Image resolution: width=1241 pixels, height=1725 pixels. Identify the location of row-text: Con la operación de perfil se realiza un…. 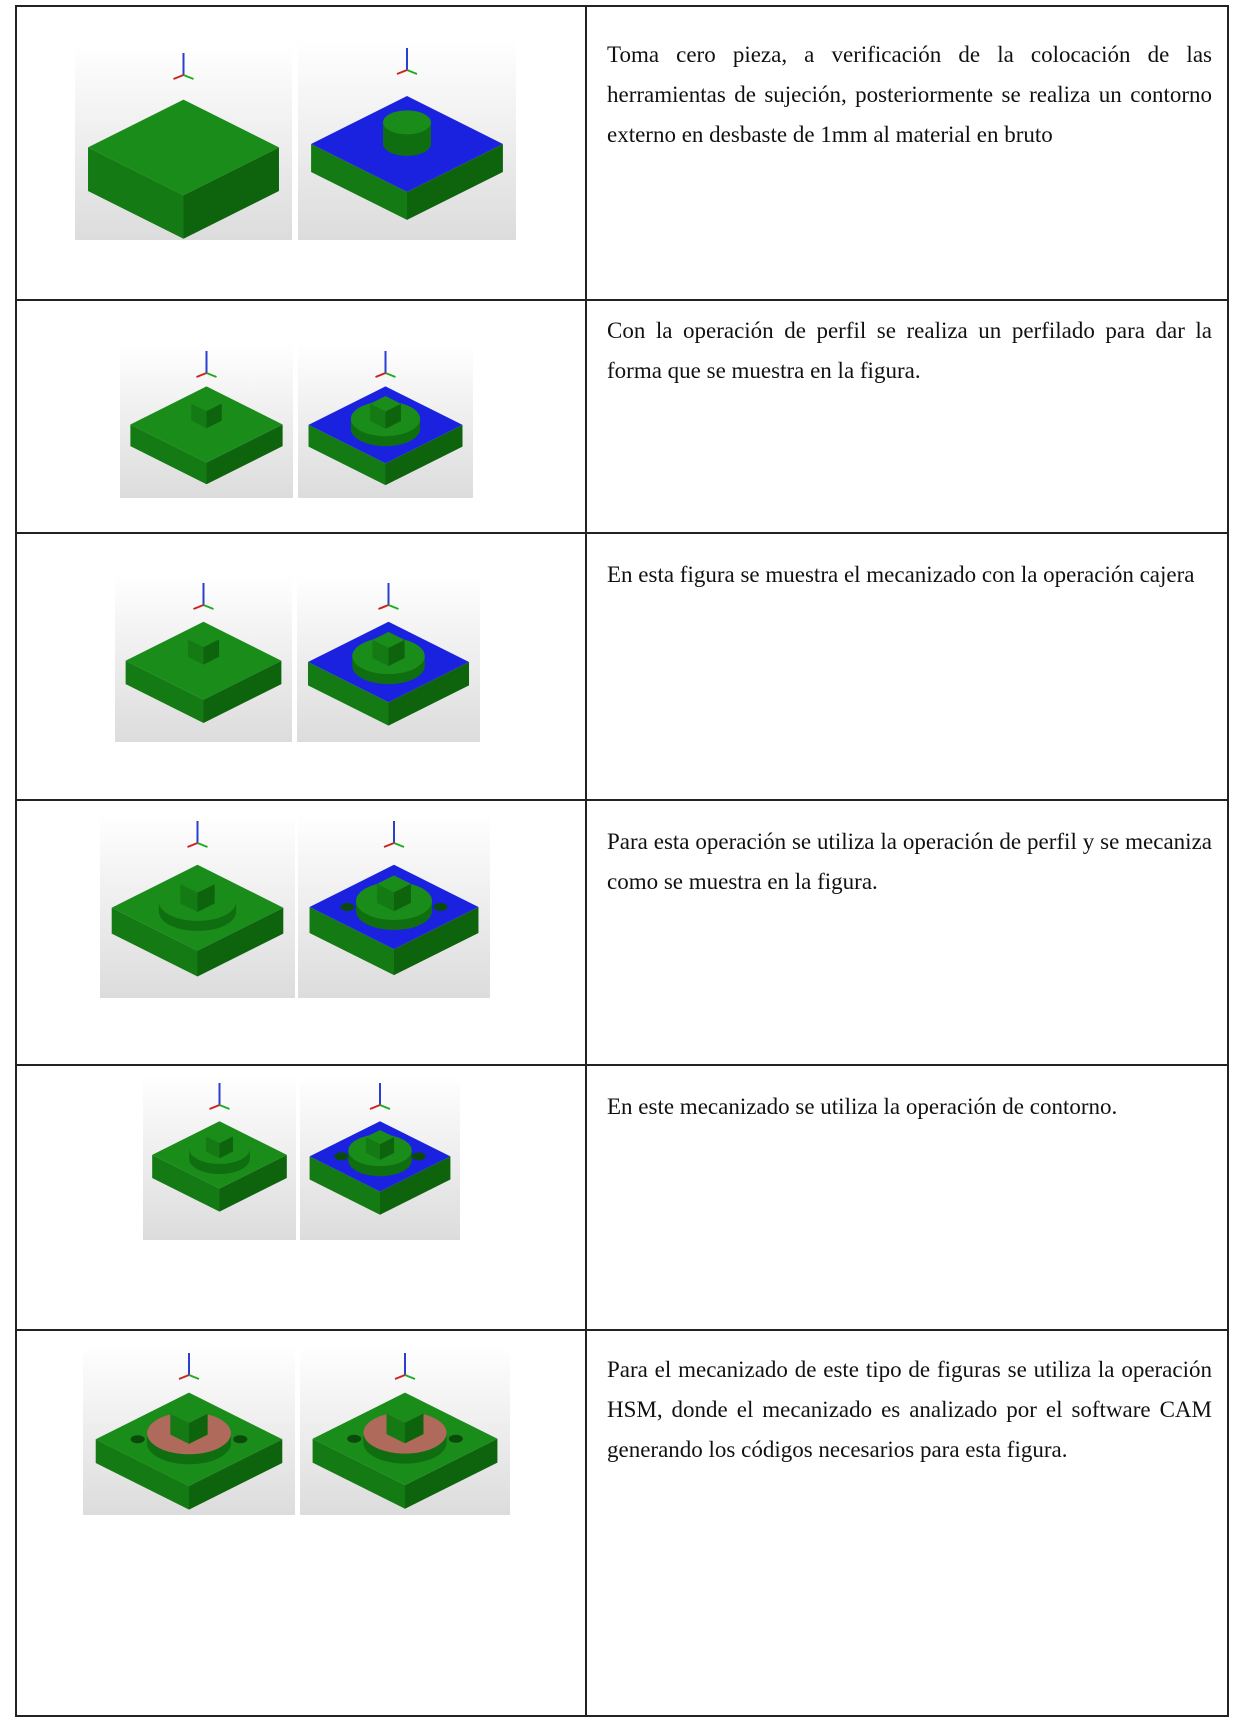
(909, 350).